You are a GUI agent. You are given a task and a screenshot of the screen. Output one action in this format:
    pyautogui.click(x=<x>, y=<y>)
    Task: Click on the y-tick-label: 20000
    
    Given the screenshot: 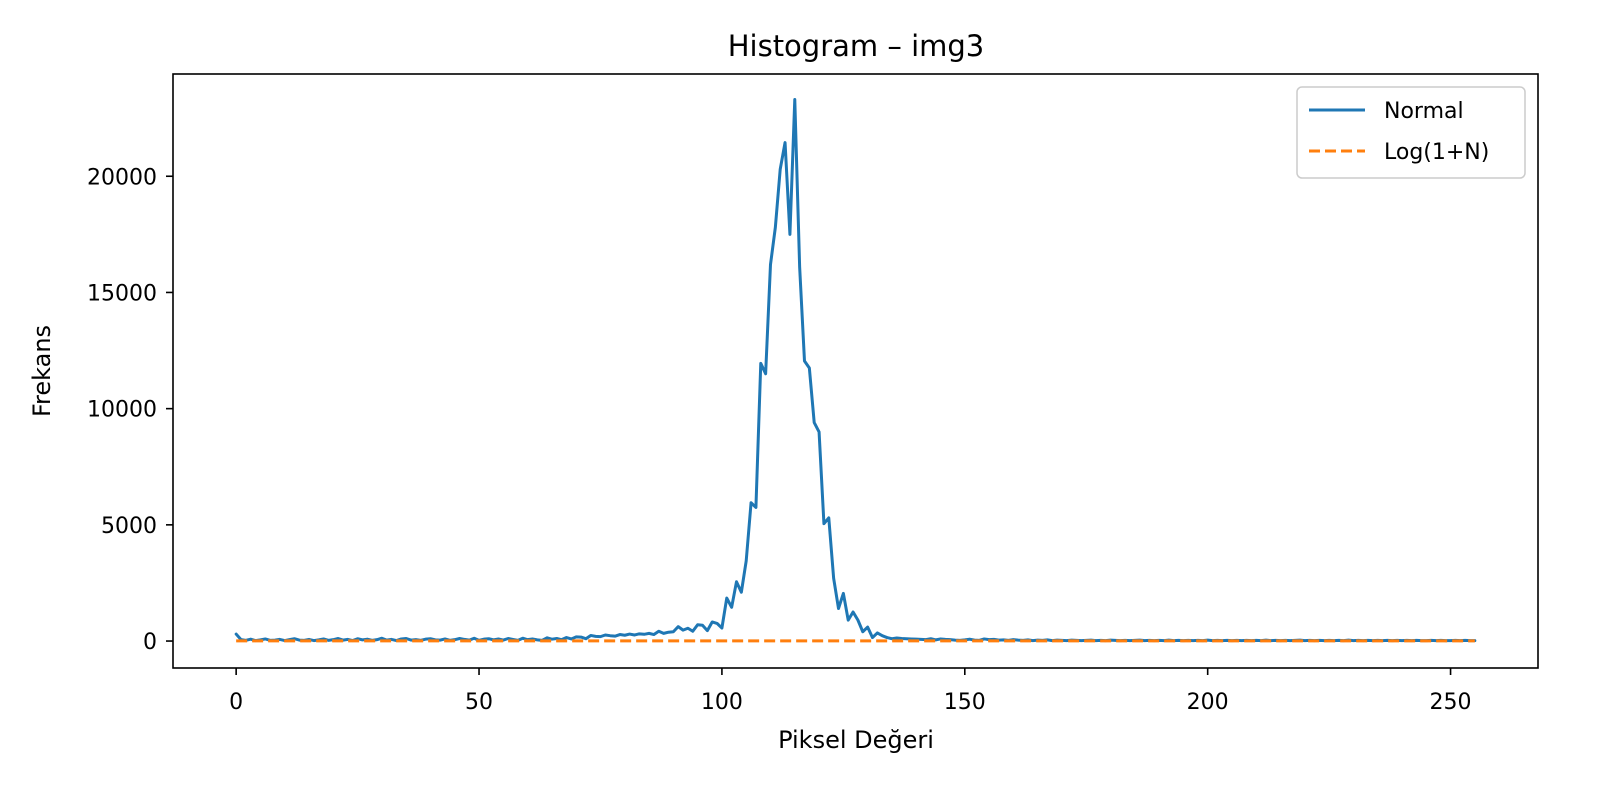 What is the action you would take?
    pyautogui.click(x=122, y=177)
    